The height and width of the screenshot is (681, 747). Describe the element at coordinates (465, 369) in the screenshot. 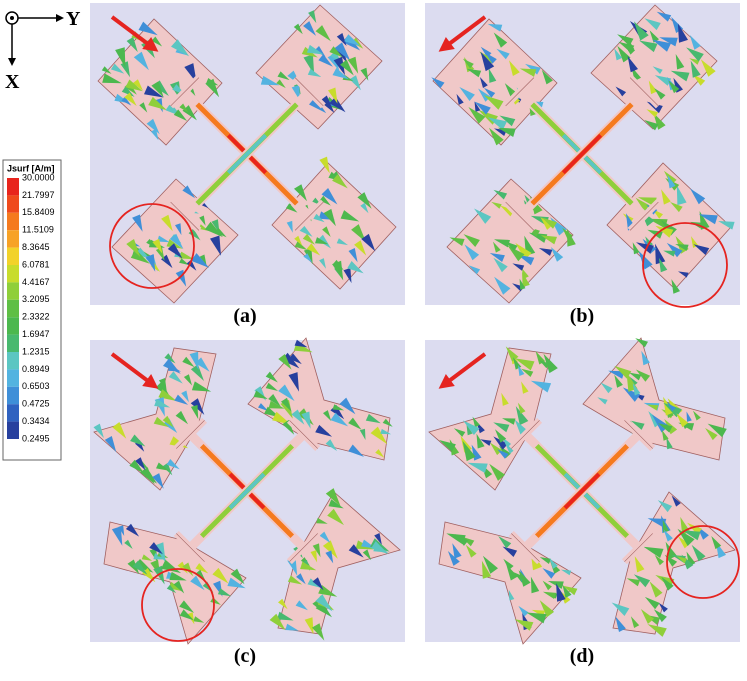

I see `excitation-arrow` at that location.